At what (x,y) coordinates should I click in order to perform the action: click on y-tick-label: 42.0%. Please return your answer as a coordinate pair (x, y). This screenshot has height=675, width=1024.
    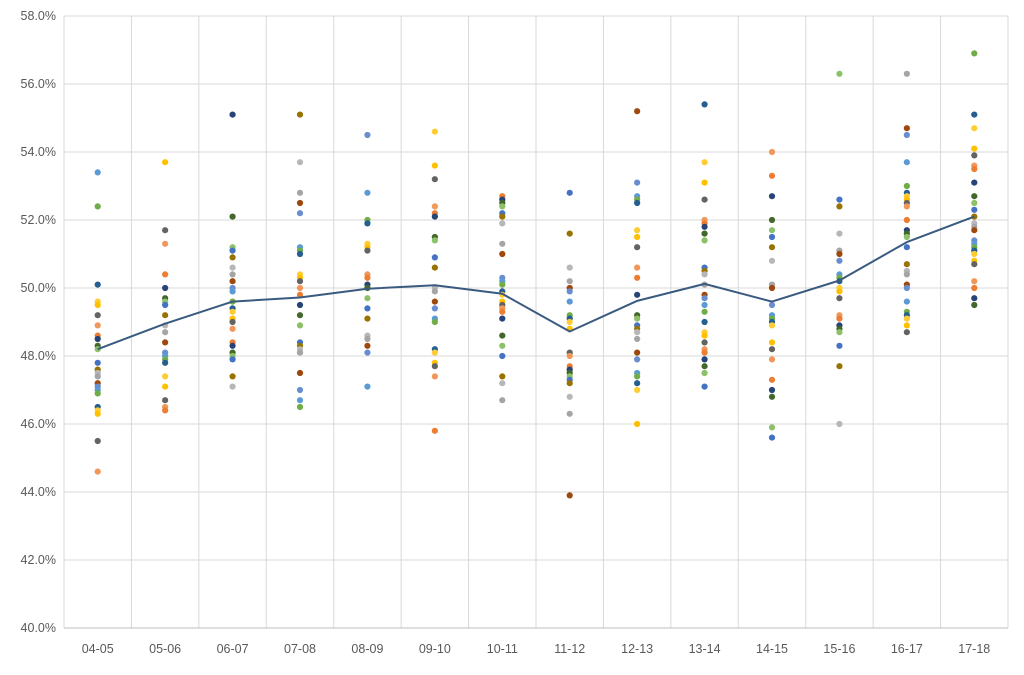
    Looking at the image, I should click on (38, 560).